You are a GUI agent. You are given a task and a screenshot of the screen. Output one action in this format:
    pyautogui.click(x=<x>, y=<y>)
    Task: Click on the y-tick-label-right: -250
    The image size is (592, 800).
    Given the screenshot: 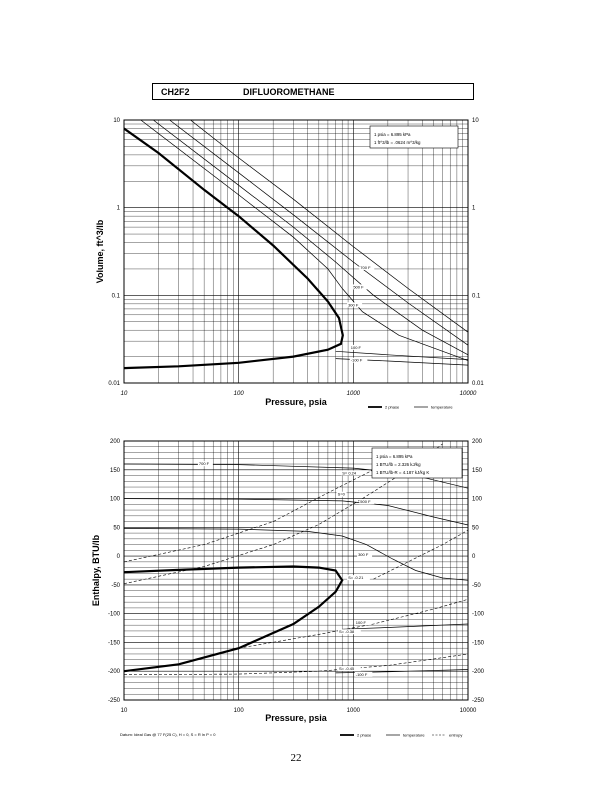 What is the action you would take?
    pyautogui.click(x=478, y=701)
    